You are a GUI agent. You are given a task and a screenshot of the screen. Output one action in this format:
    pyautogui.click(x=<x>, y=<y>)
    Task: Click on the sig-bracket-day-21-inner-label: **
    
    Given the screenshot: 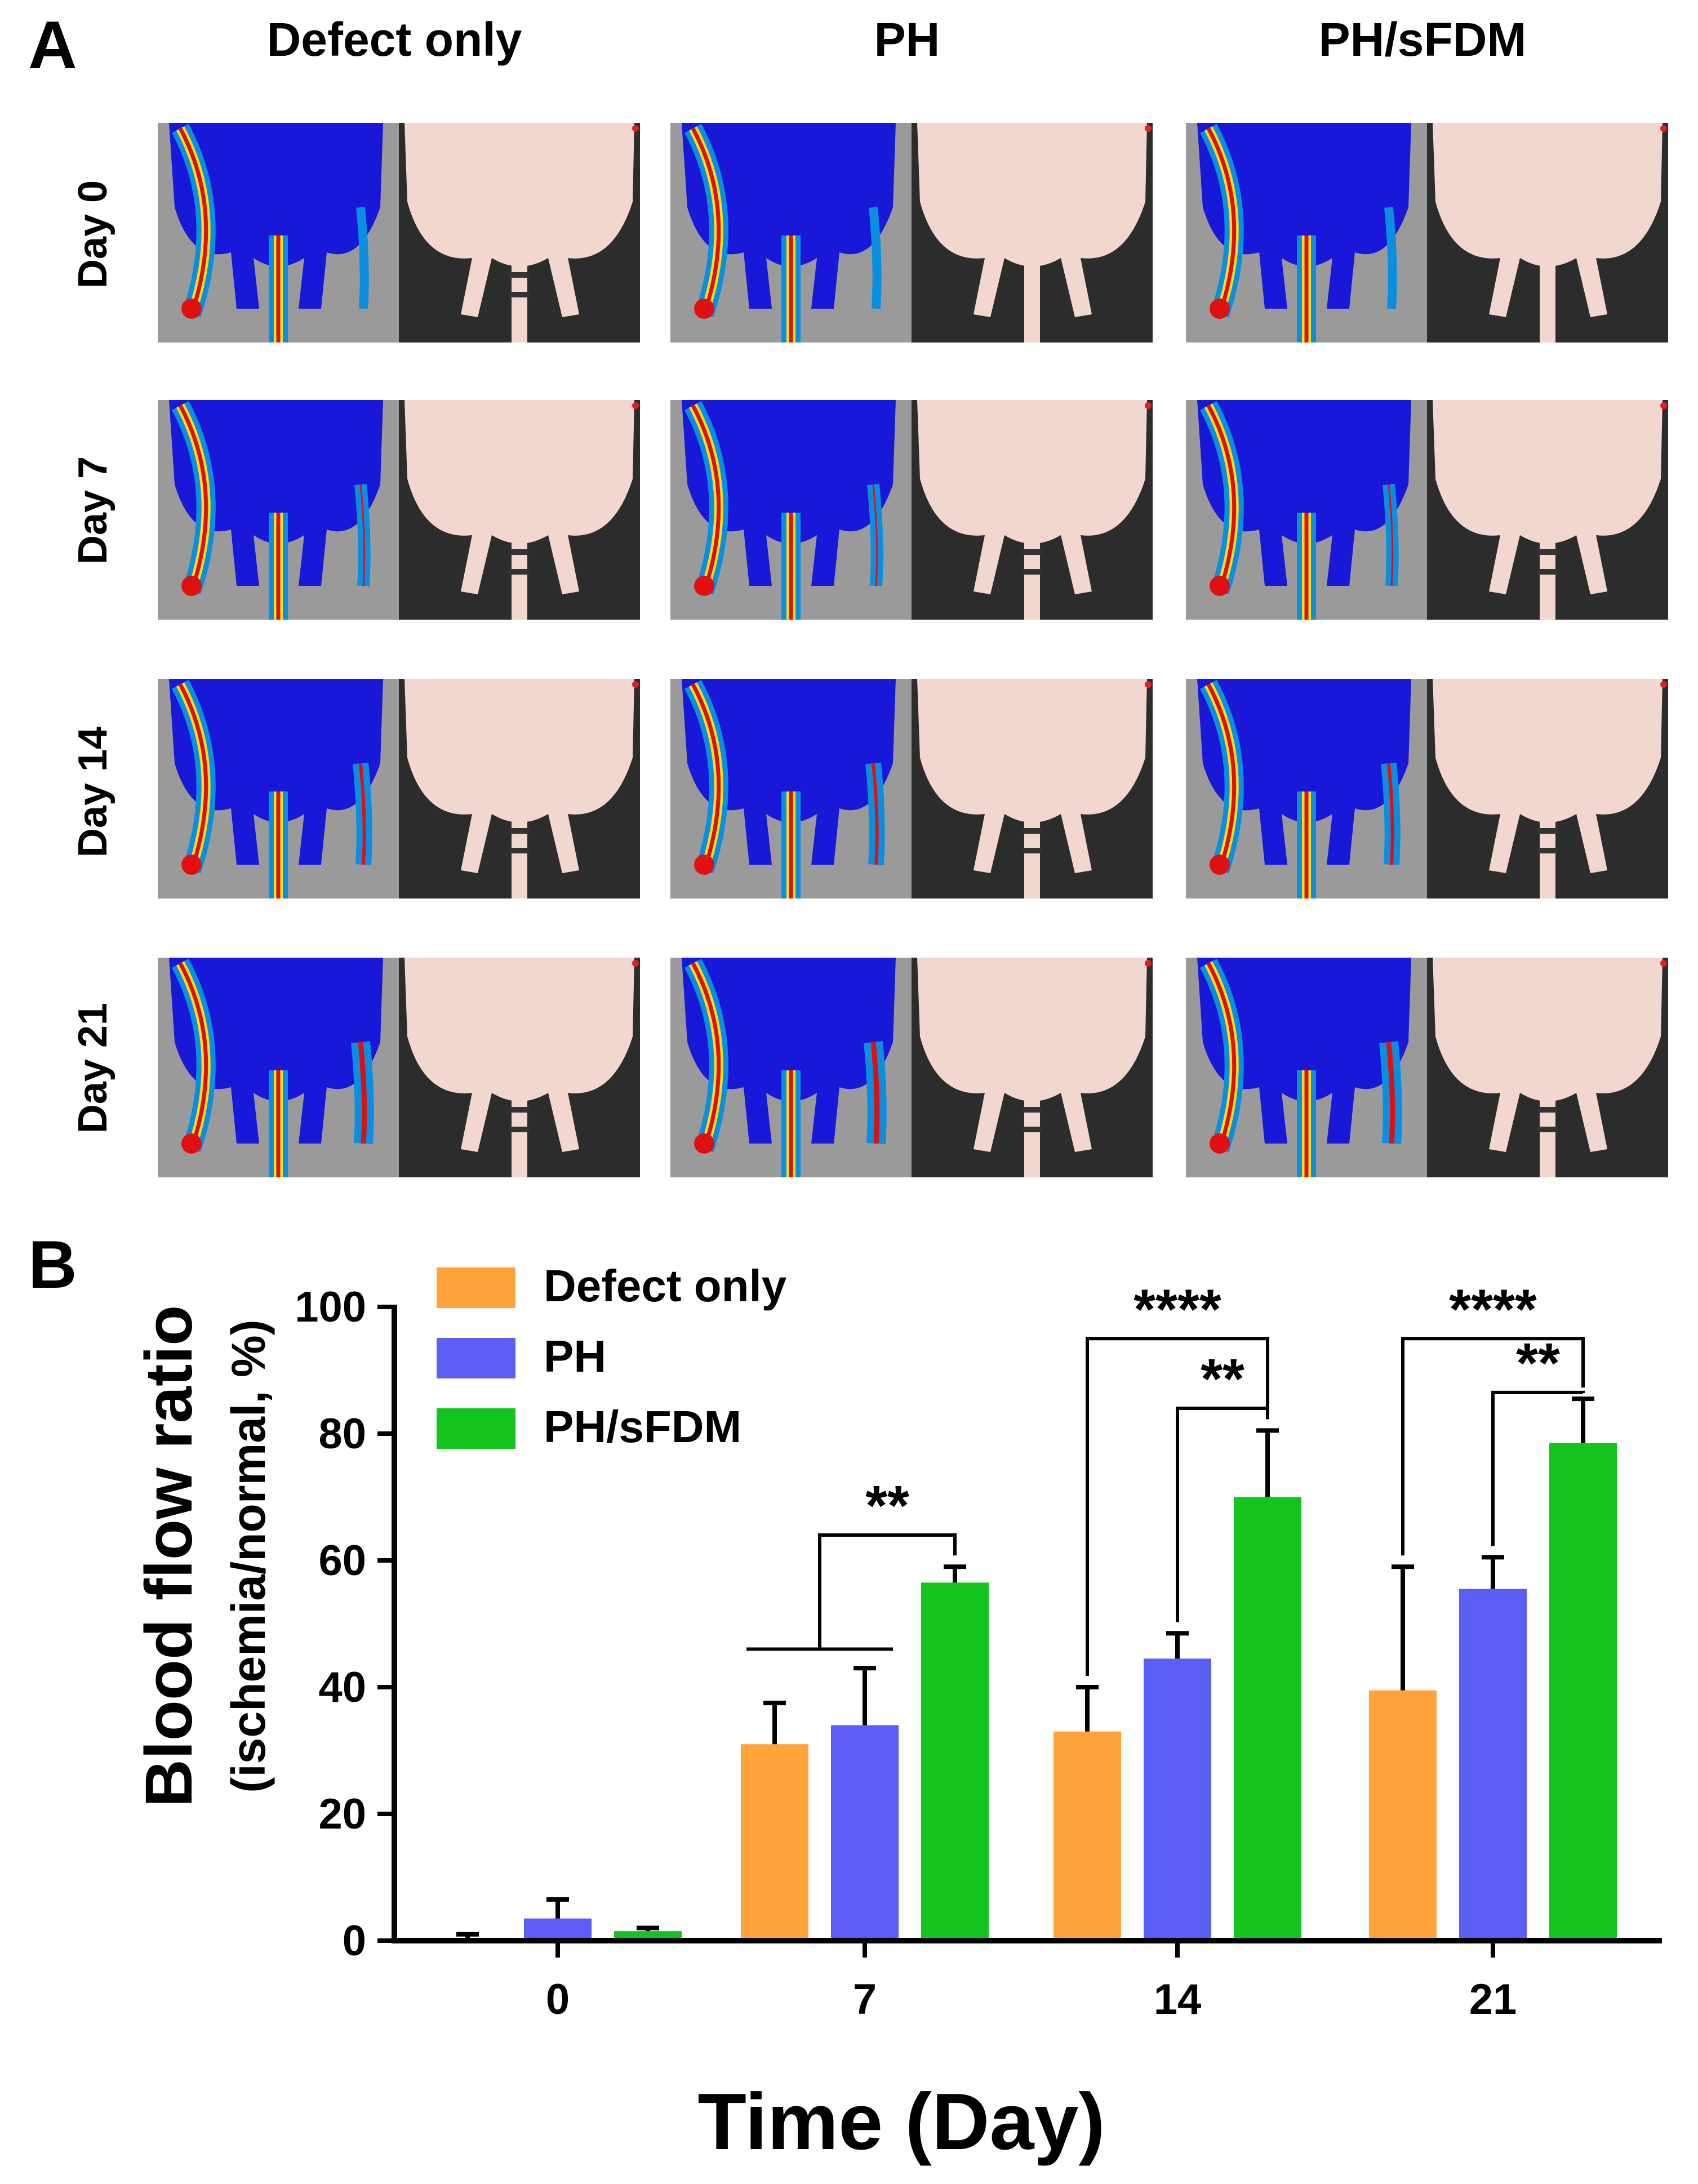 What is the action you would take?
    pyautogui.click(x=1538, y=1363)
    